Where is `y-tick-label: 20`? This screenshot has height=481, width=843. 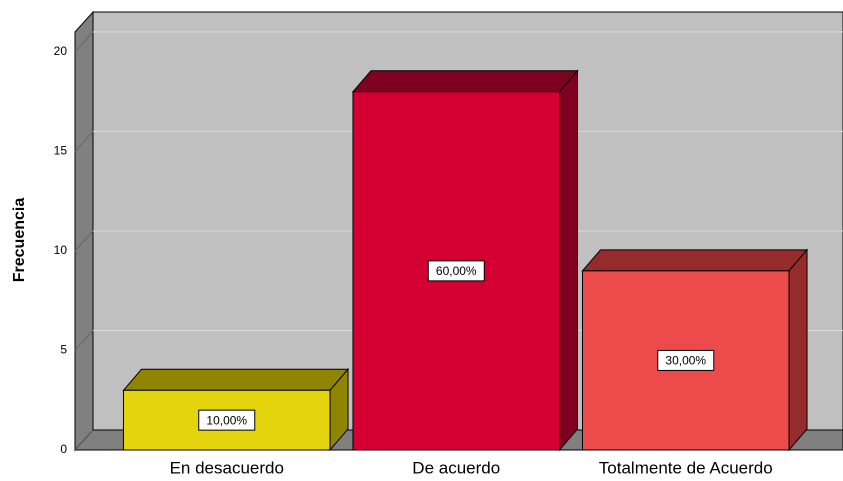
y-tick-label: 20 is located at coordinates (61, 51).